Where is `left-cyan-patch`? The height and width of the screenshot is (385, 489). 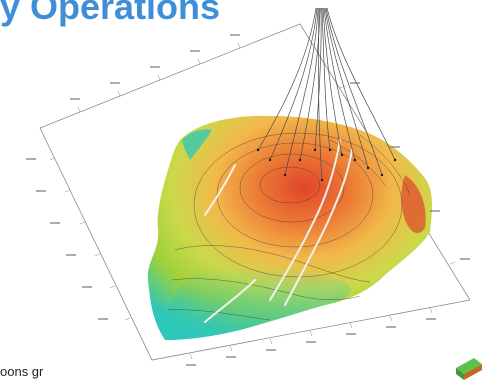
left-cyan-patch is located at coordinates (197, 144).